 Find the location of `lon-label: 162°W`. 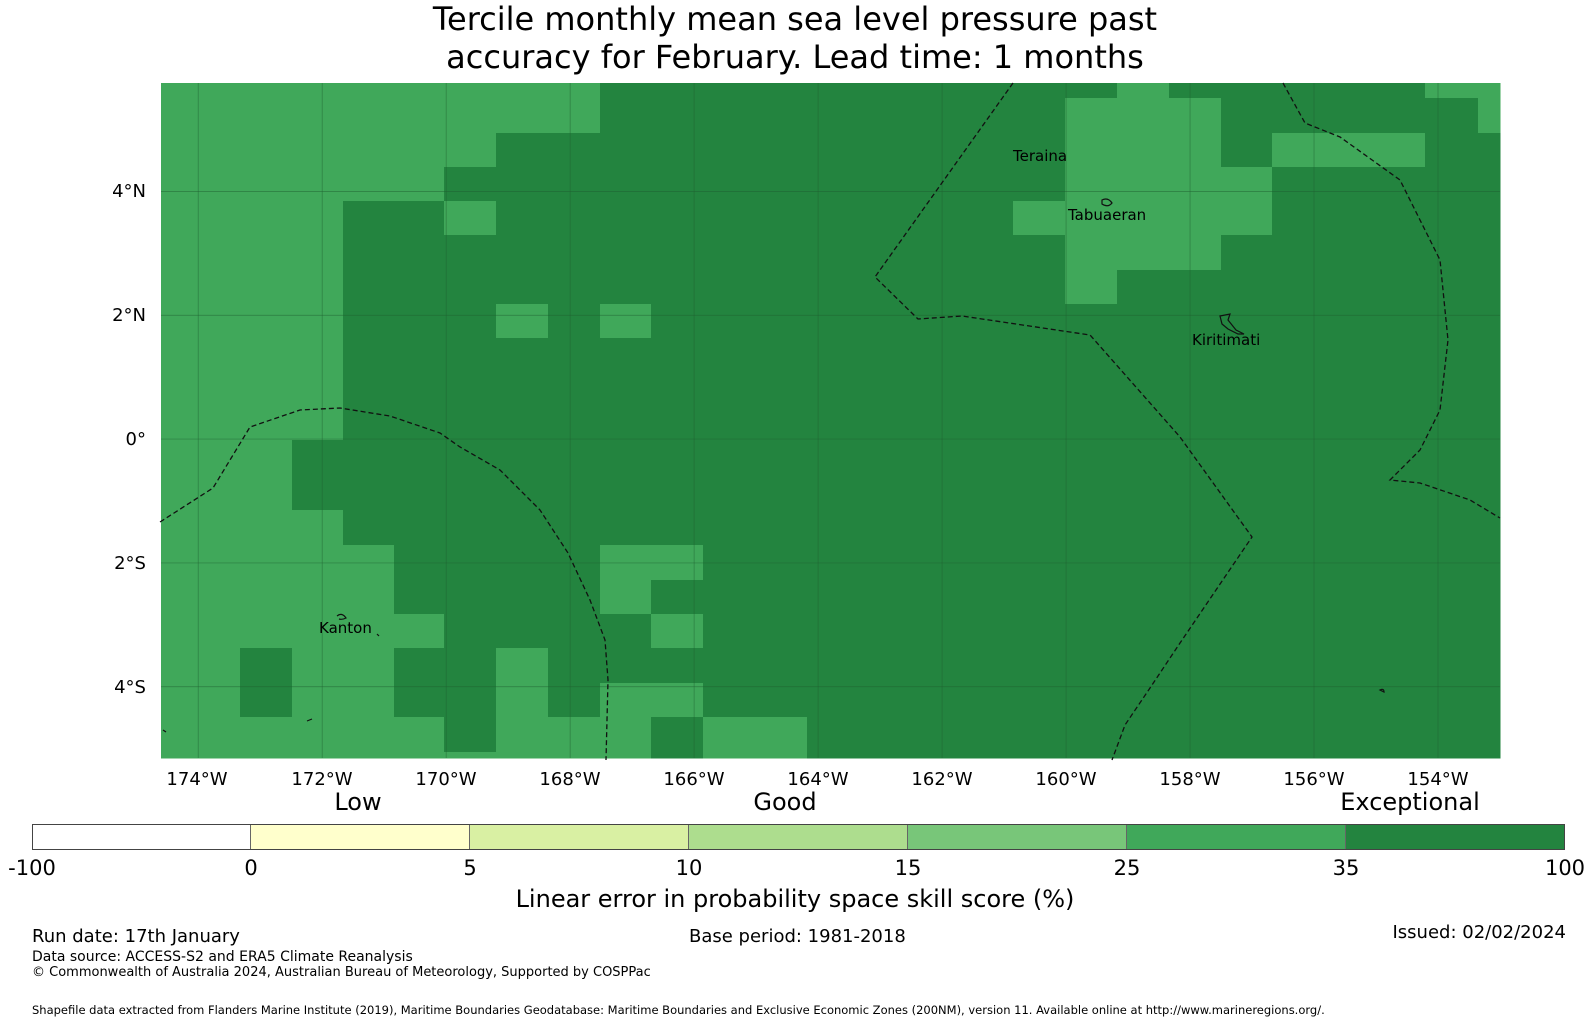

lon-label: 162°W is located at coordinates (942, 779).